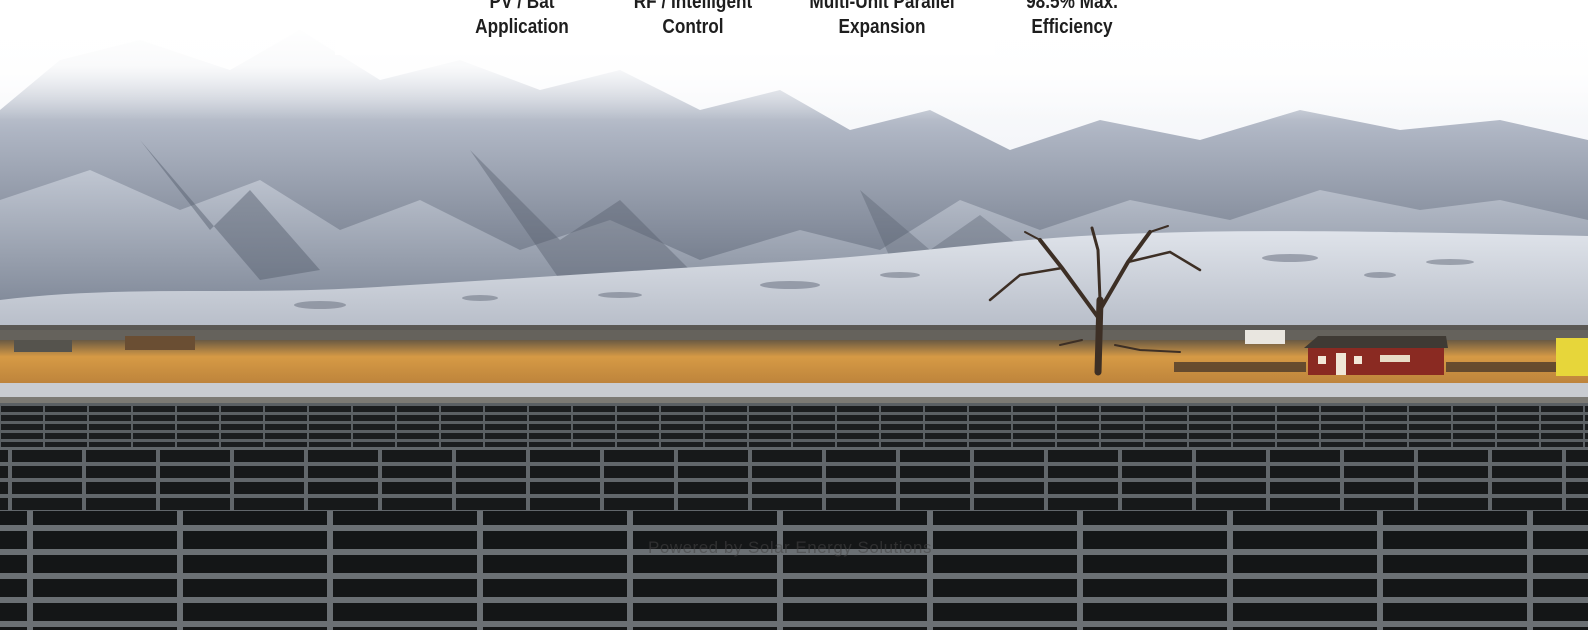 This screenshot has width=1588, height=630. I want to click on feature-parallel-expansion: Multi-Unit Parallel Expansion, so click(882, 20).